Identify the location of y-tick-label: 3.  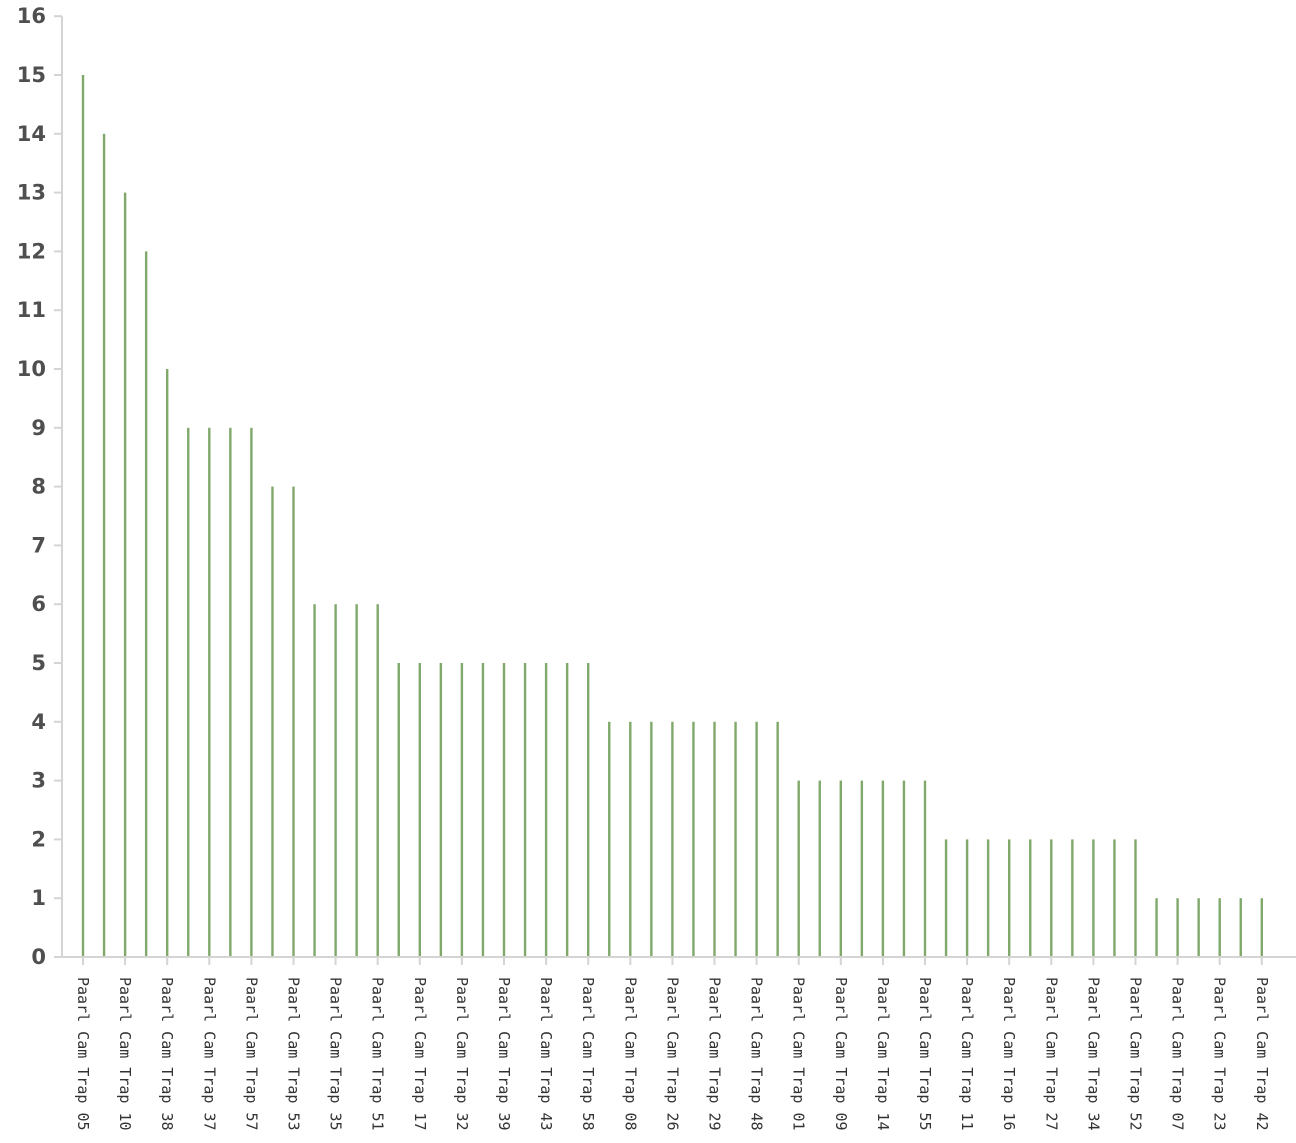
(38, 781).